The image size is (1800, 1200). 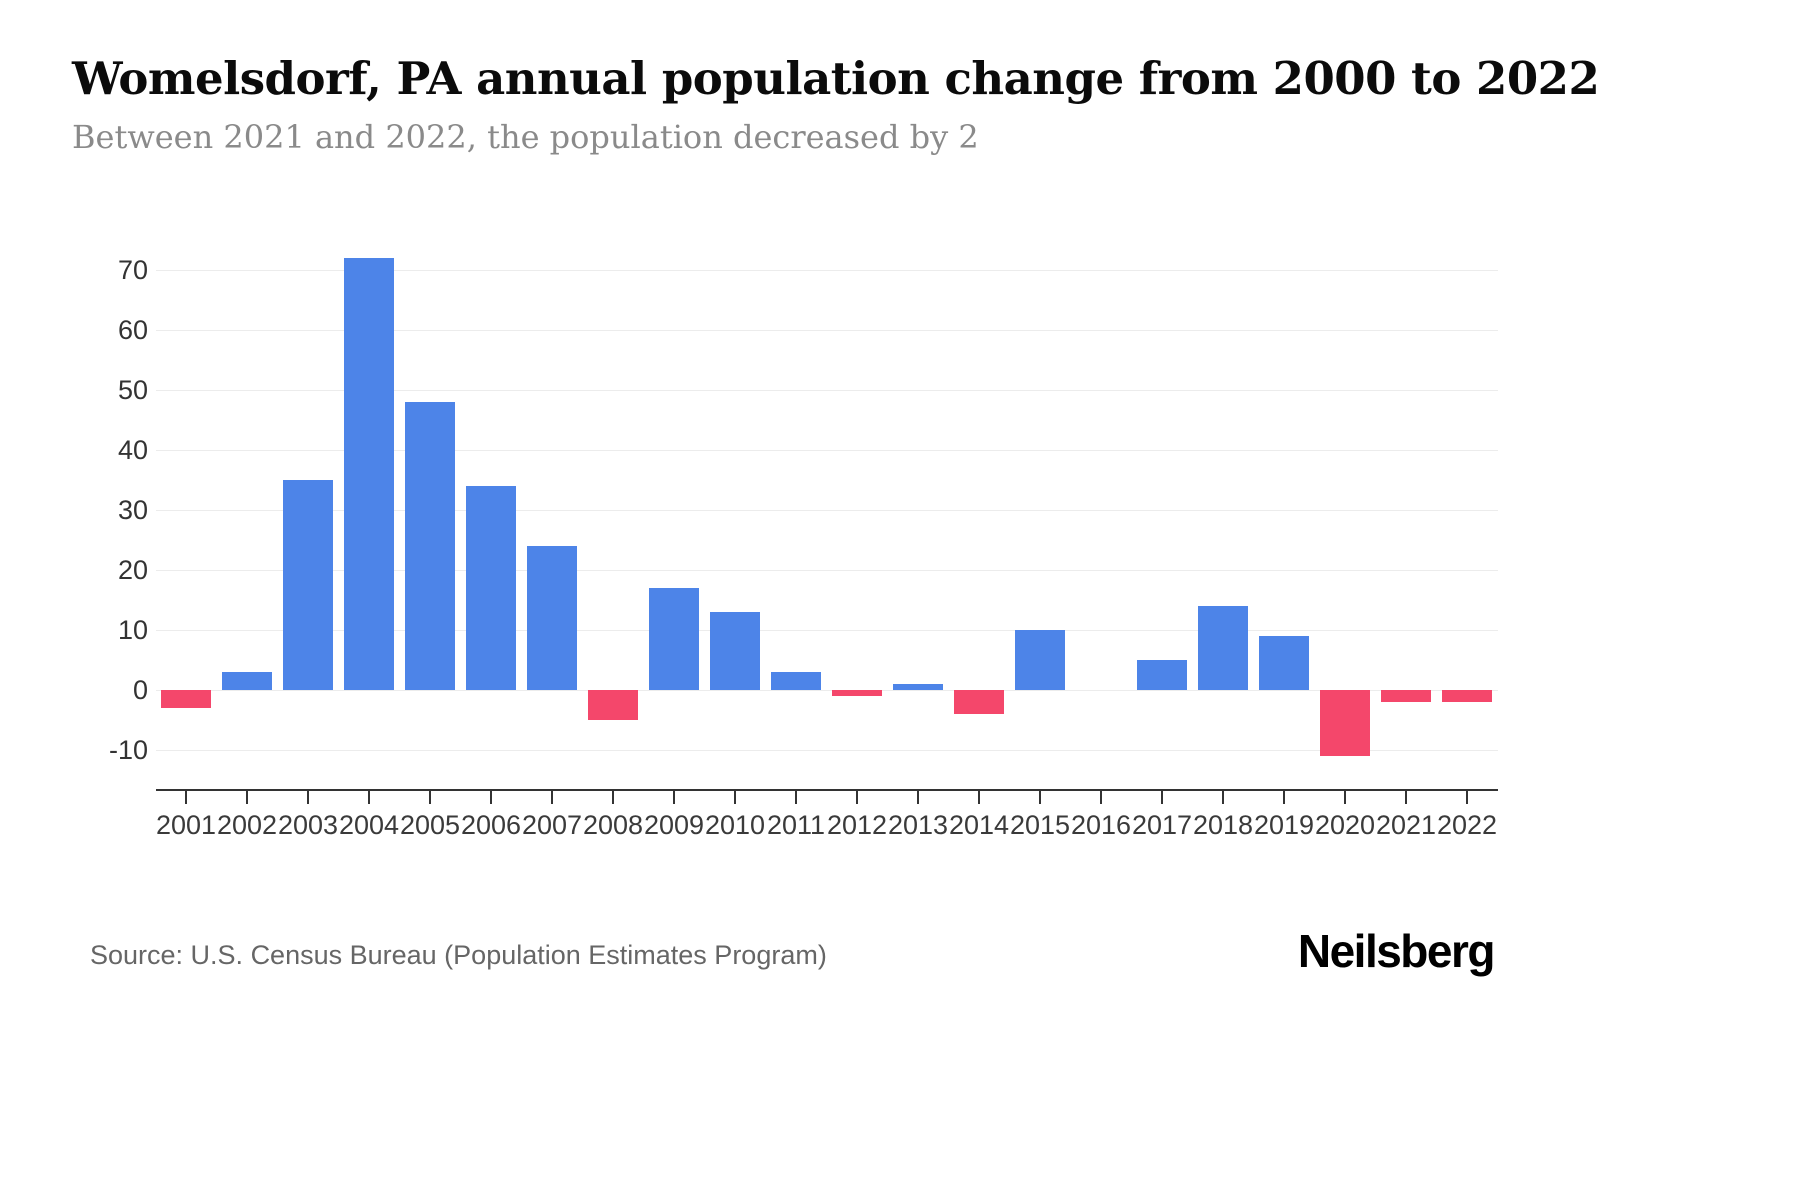 What do you see at coordinates (552, 618) in the screenshot?
I see `bar-2007` at bounding box center [552, 618].